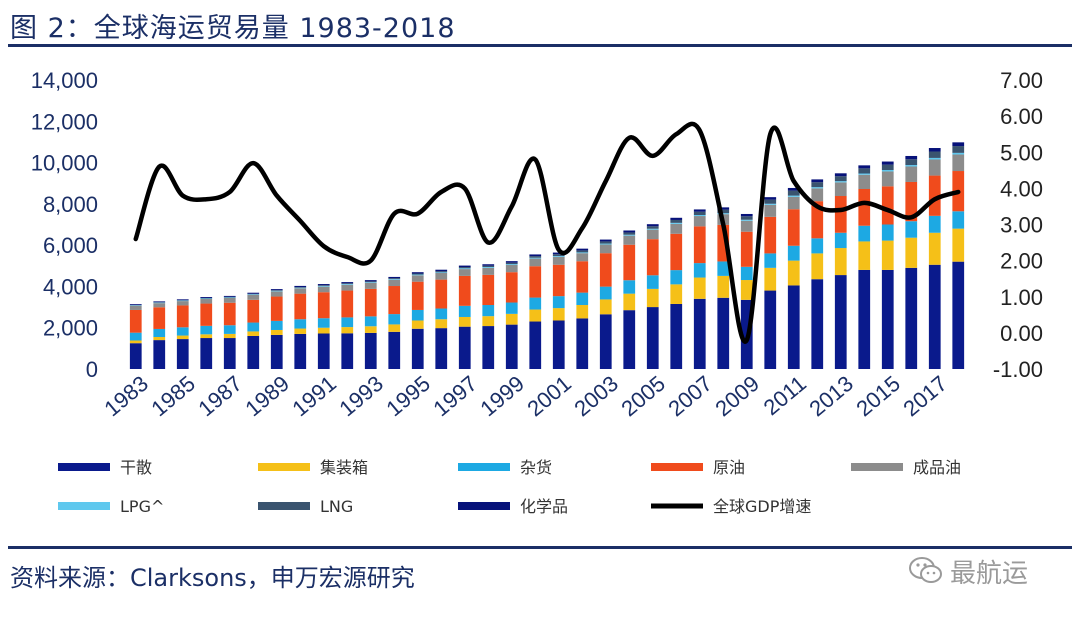 Image resolution: width=1080 pixels, height=617 pixels. I want to click on legend-label: 干散, so click(136, 467).